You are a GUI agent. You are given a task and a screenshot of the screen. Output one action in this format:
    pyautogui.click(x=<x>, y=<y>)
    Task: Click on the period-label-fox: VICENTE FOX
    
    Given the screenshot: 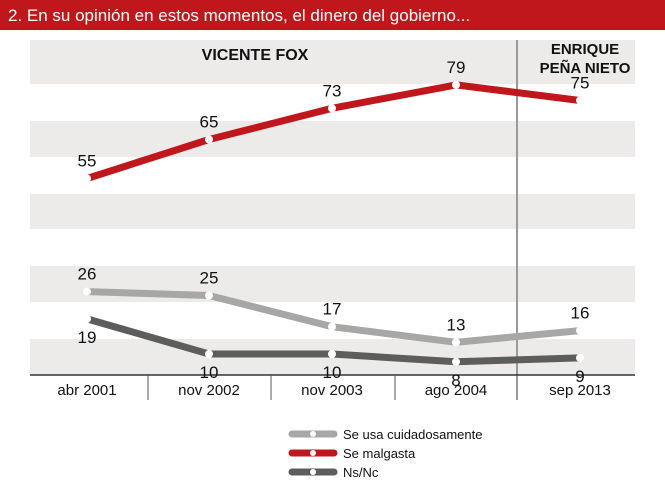 What is the action you would take?
    pyautogui.click(x=255, y=55)
    